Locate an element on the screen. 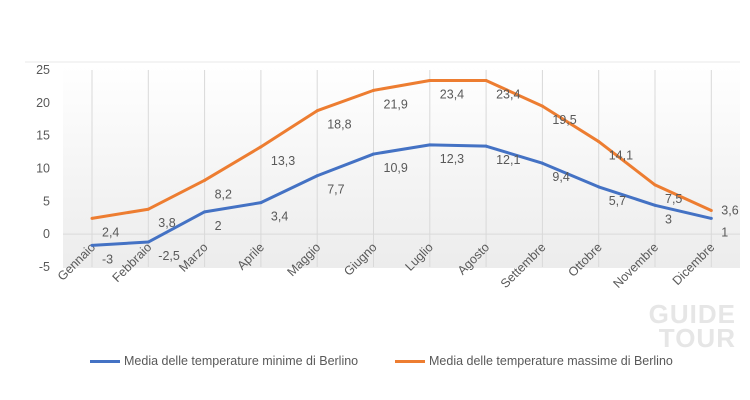 The image size is (750, 400). data-label: 3,8 is located at coordinates (166, 223).